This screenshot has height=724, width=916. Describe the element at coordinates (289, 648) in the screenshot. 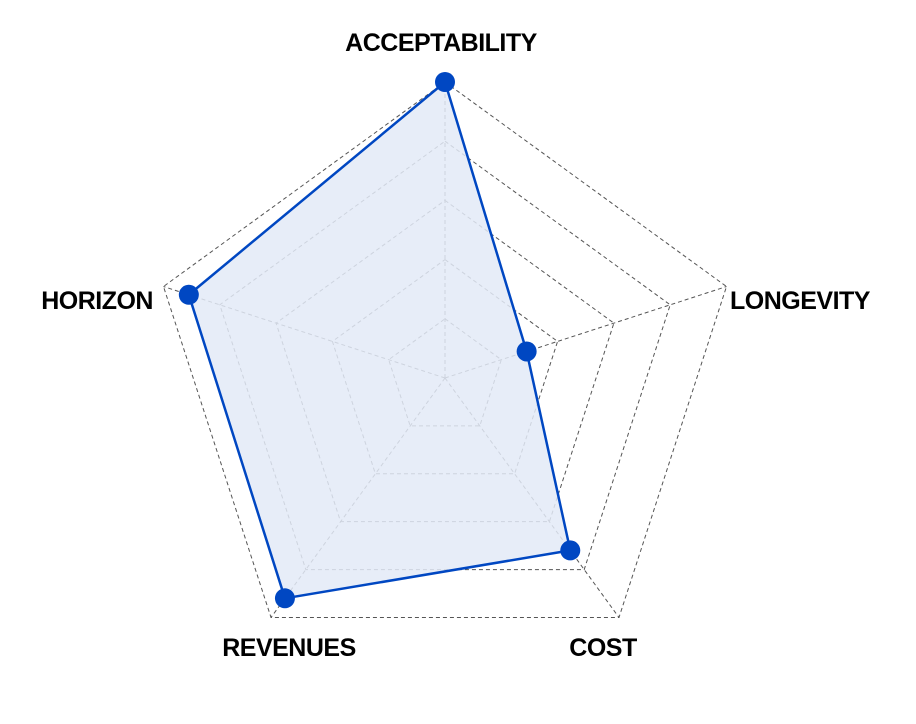

I see `axis-label-revenues: REVENUES` at that location.